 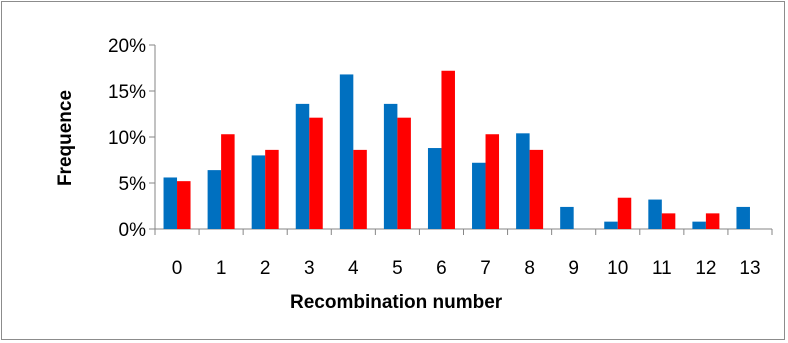 What do you see at coordinates (441, 268) in the screenshot?
I see `x-tick-label: 6` at bounding box center [441, 268].